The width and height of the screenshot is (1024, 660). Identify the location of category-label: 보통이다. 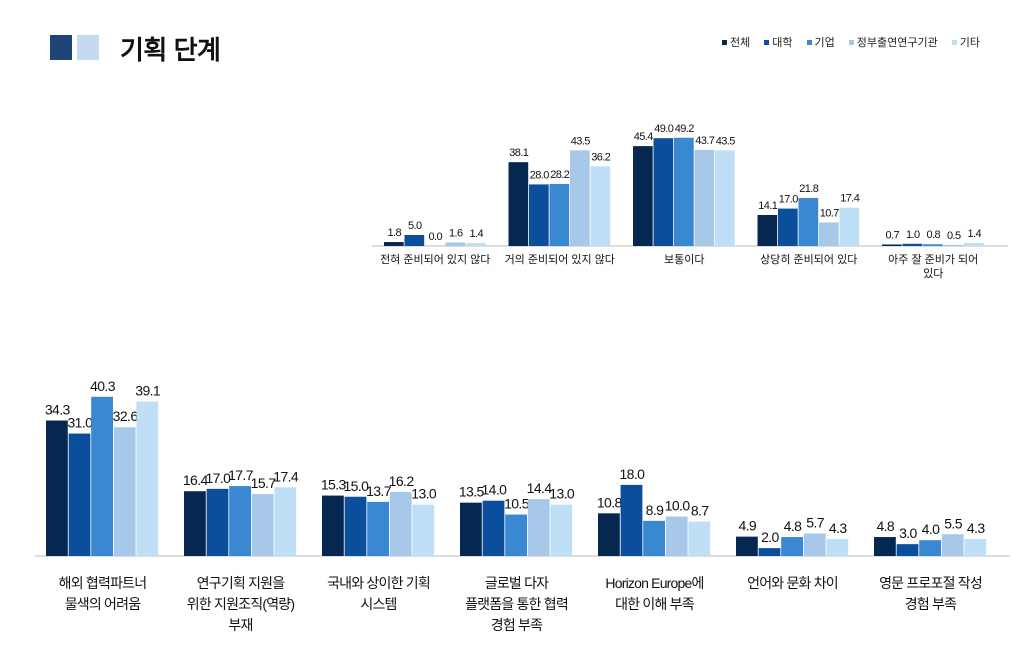
(684, 259).